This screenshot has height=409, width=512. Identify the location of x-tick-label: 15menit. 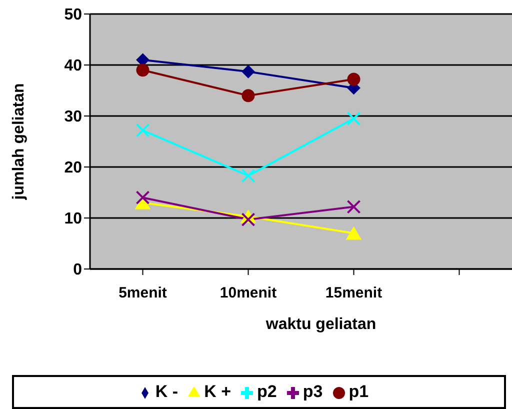
(353, 293).